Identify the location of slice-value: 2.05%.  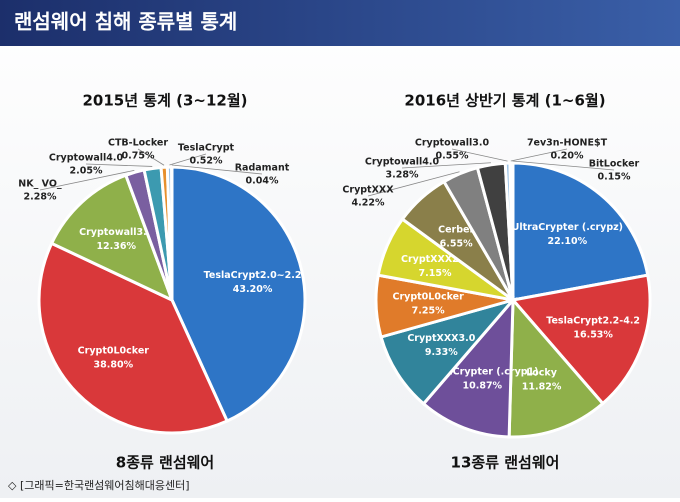
(86, 171).